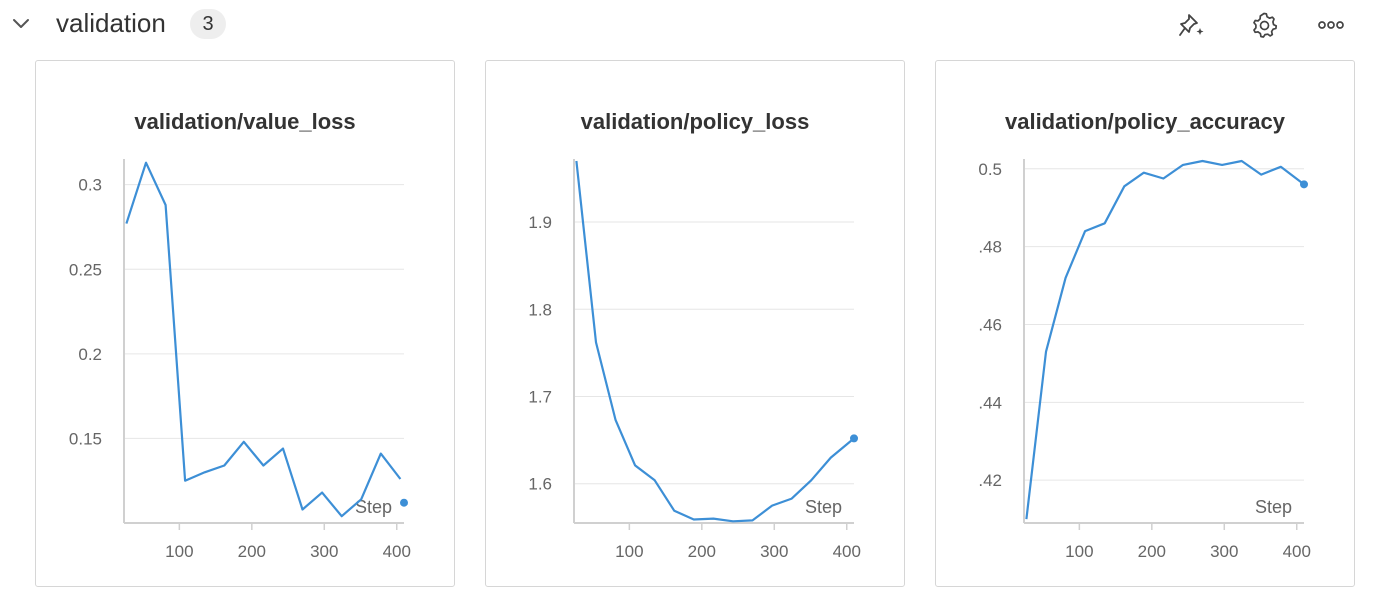 This screenshot has height=598, width=1375. What do you see at coordinates (208, 24) in the screenshot?
I see `panel-count-badge: 3` at bounding box center [208, 24].